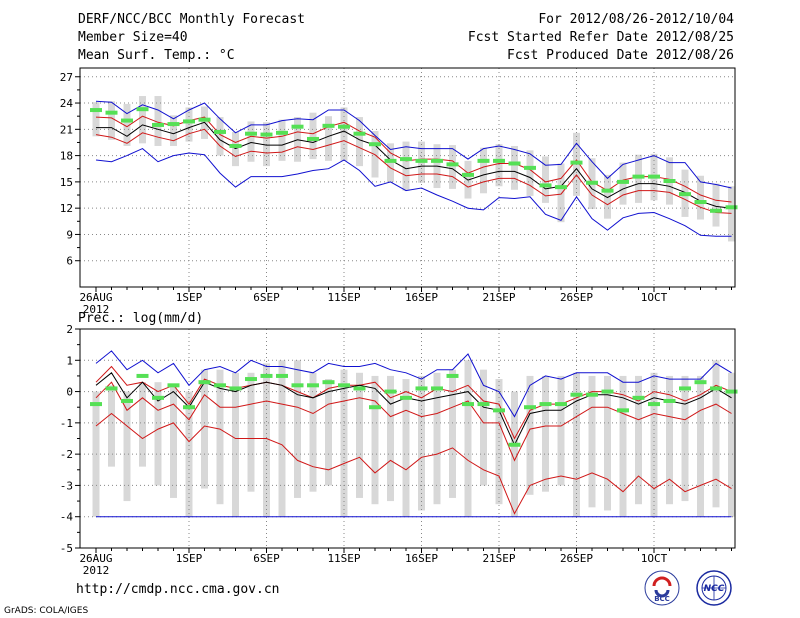  I want to click on member-size: Member Size=40, so click(133, 37).